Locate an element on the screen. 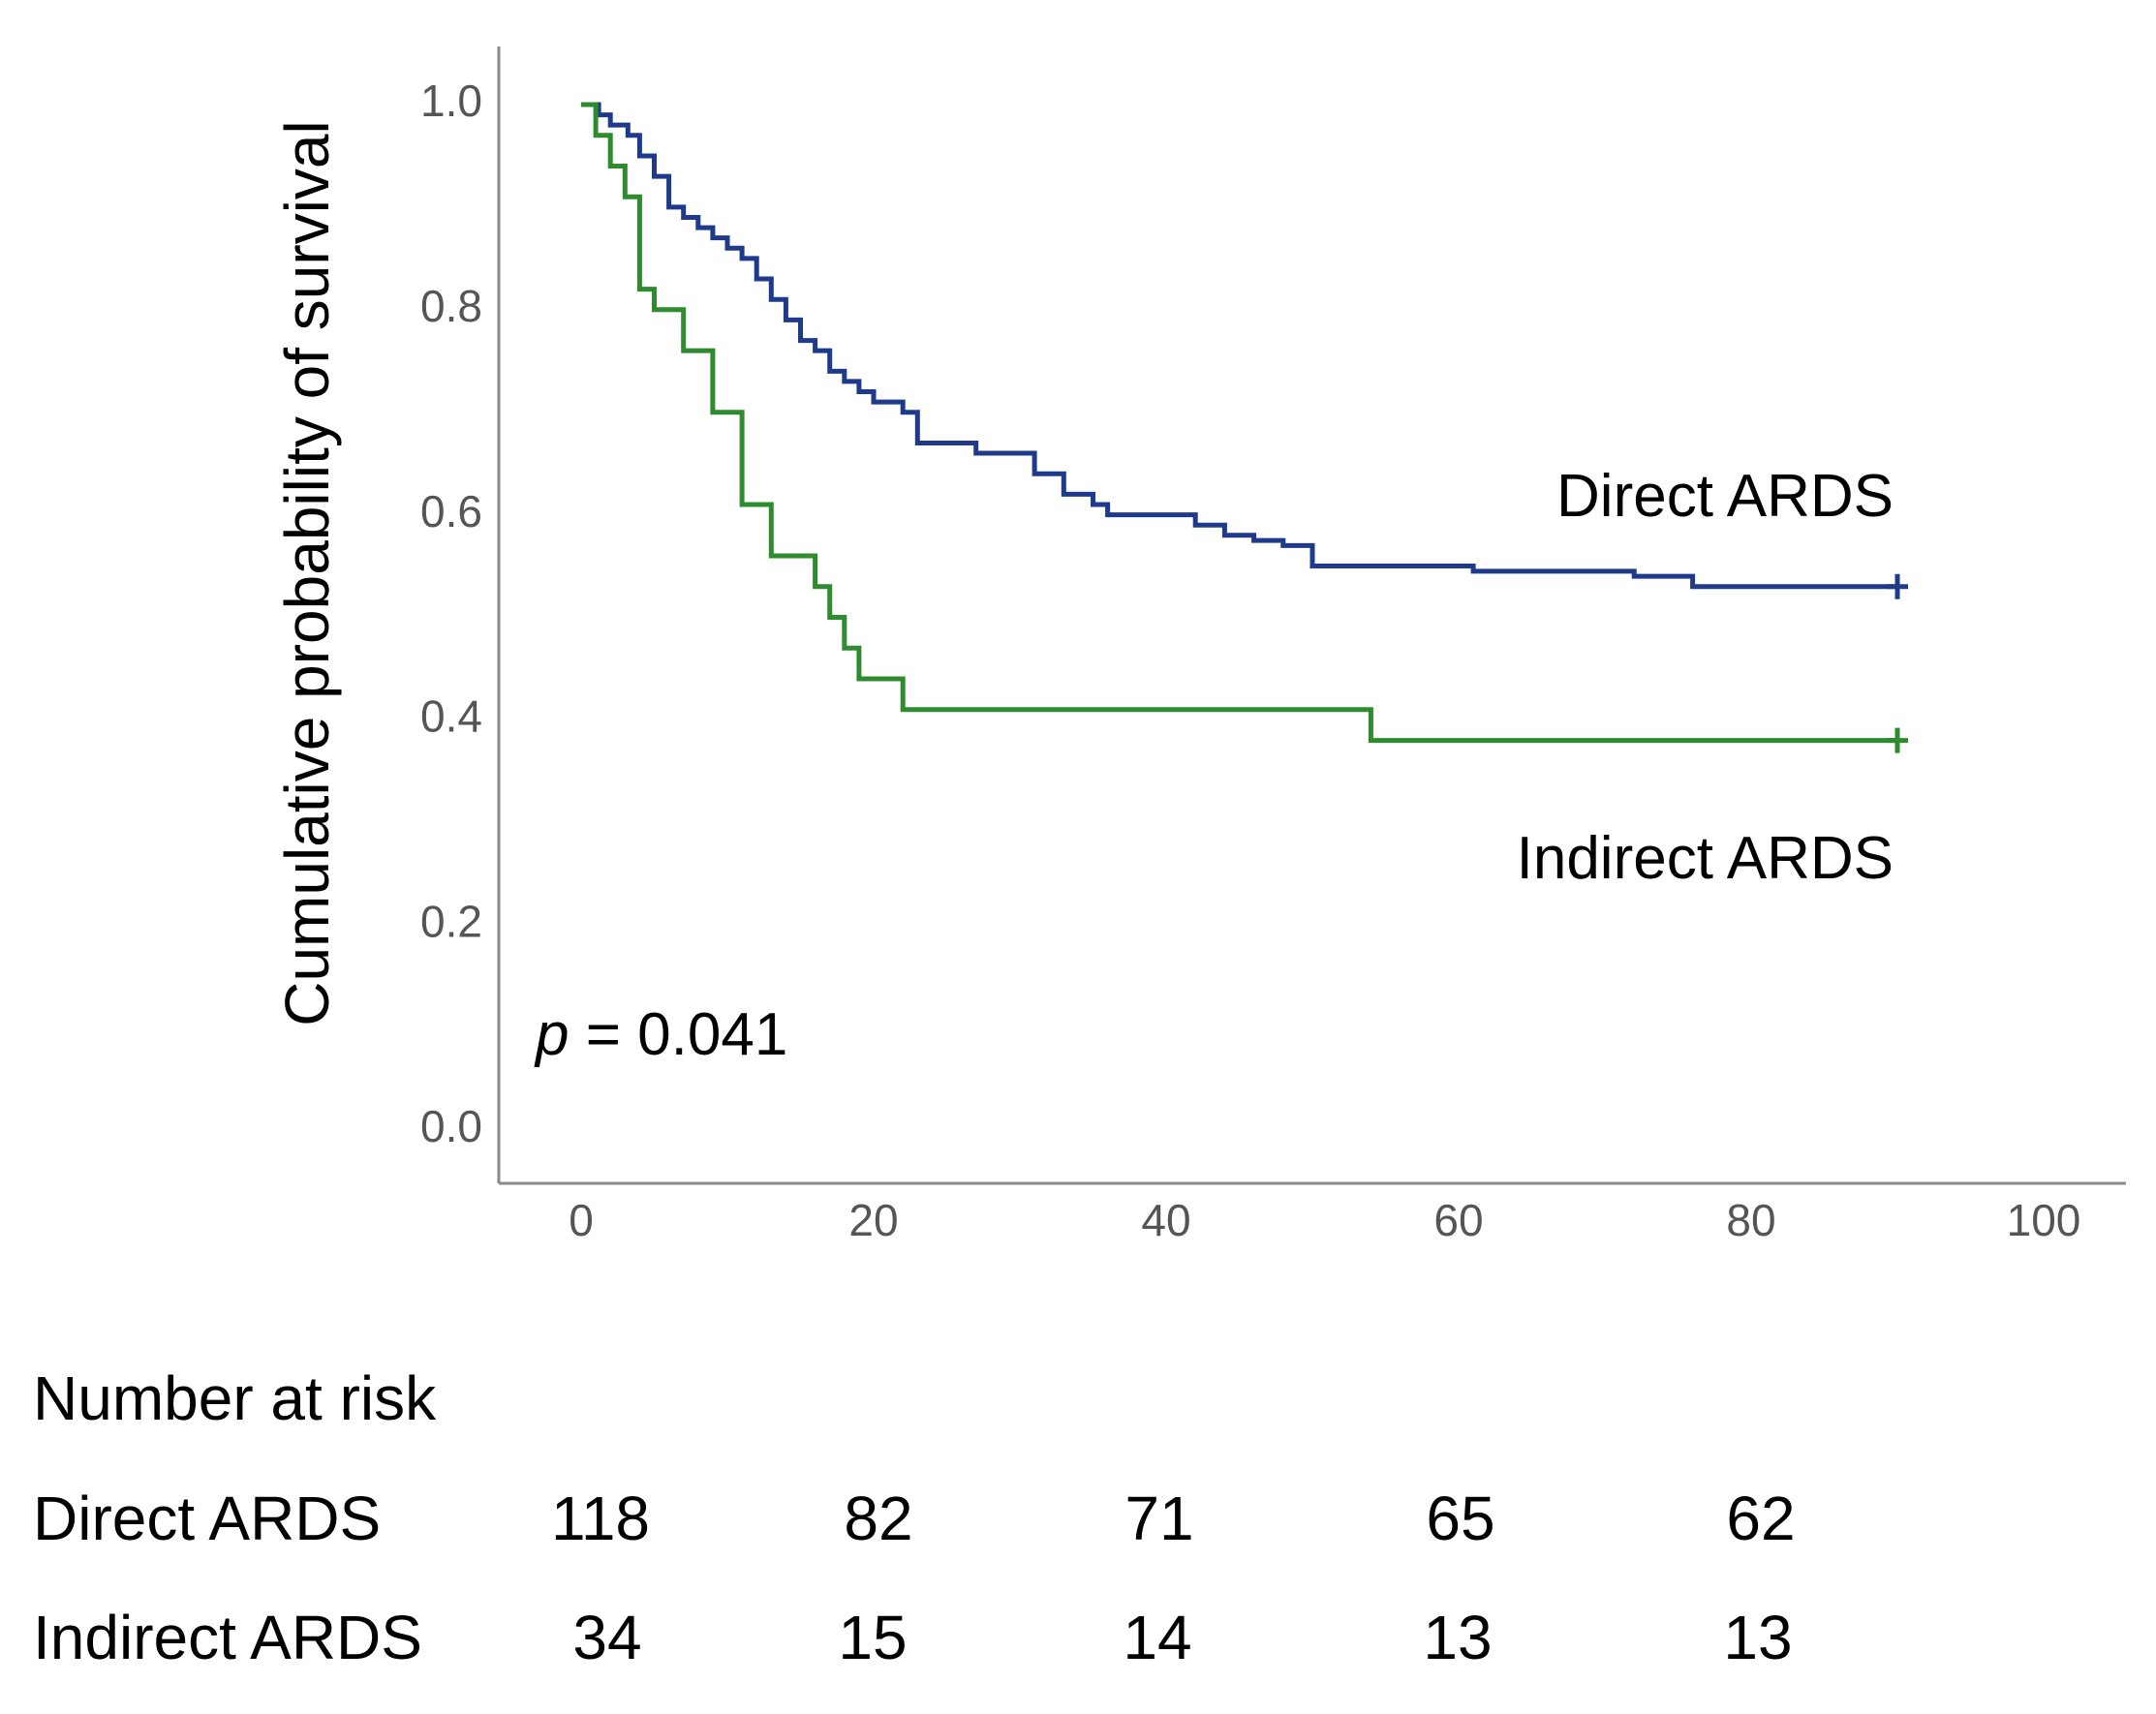 This screenshot has width=2156, height=1714. risk-value: 62 is located at coordinates (1761, 1518).